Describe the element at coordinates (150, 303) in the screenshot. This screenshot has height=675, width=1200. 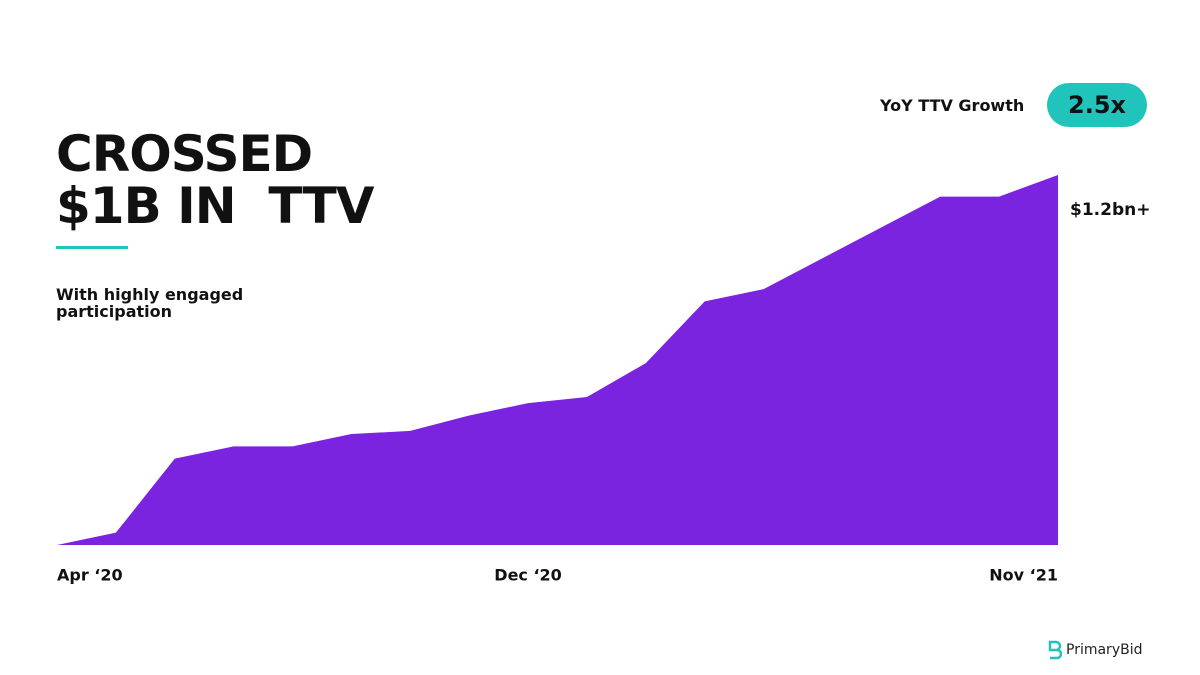
I see `subtitle: With highly engaged participation` at that location.